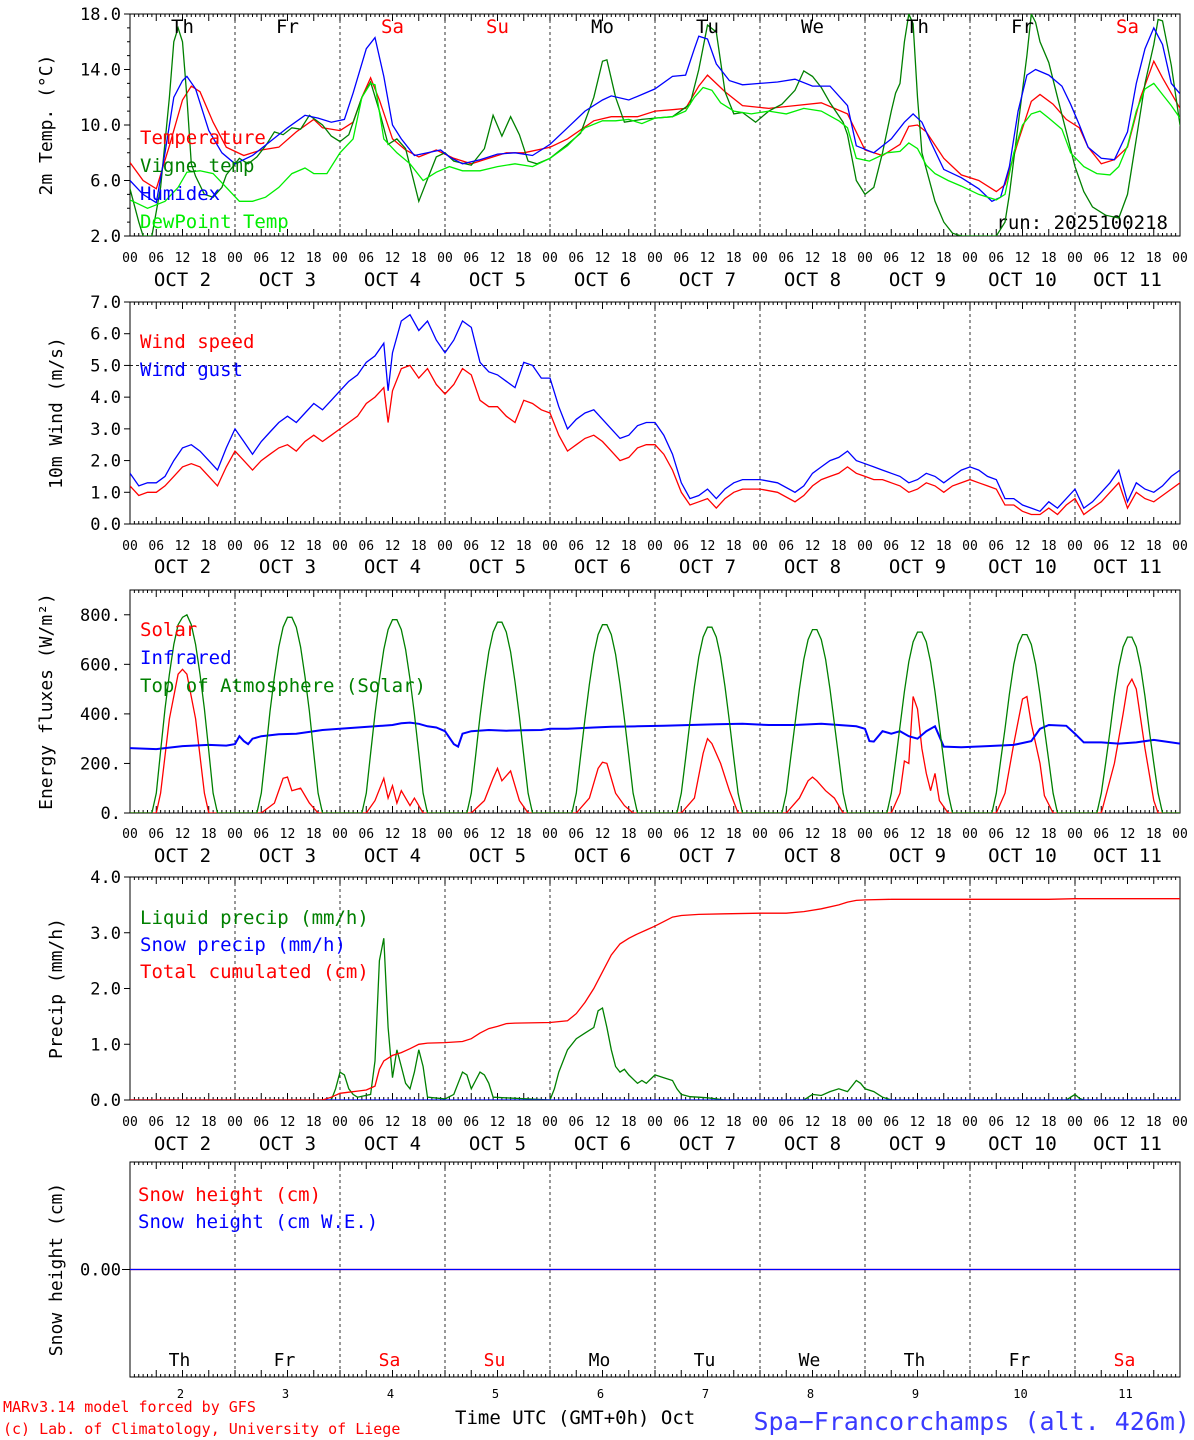 This screenshot has width=1194, height=1440. Describe the element at coordinates (705, 1360) in the screenshot. I see `weekday-label: Tu` at that location.